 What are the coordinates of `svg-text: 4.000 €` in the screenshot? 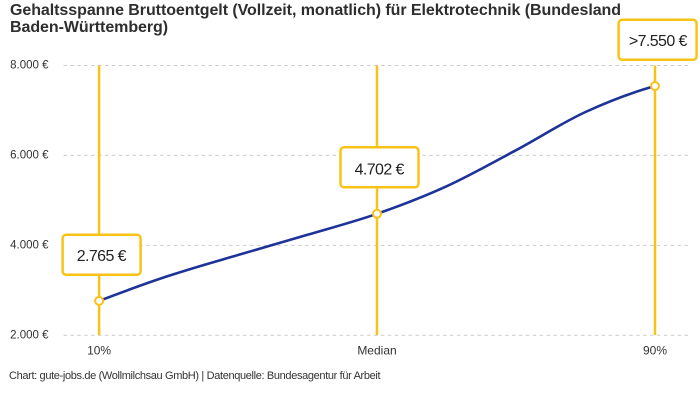 It's located at (29, 245).